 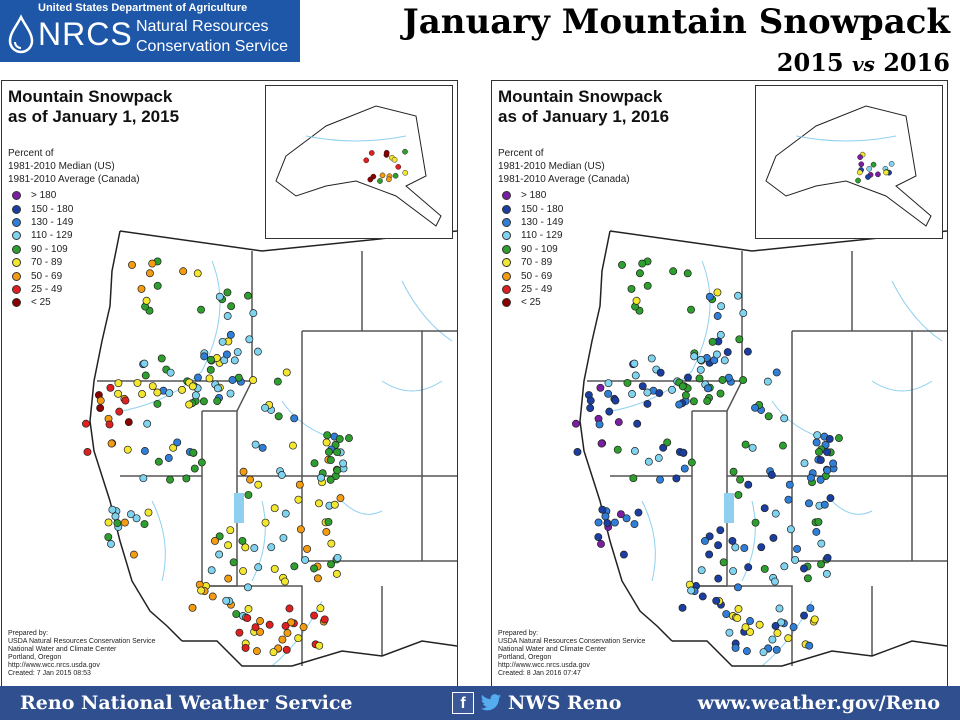 What do you see at coordinates (676, 22) in the screenshot?
I see `page-title: January Mountain Snowpack` at bounding box center [676, 22].